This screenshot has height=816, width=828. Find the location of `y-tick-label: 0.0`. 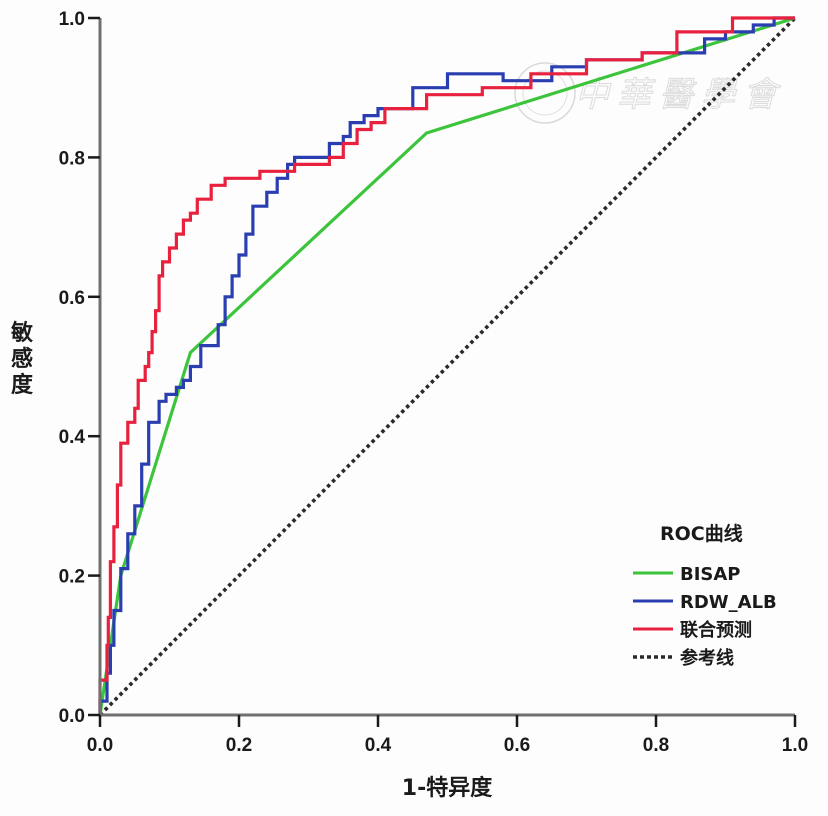

y-tick-label: 0.0 is located at coordinates (72, 716).